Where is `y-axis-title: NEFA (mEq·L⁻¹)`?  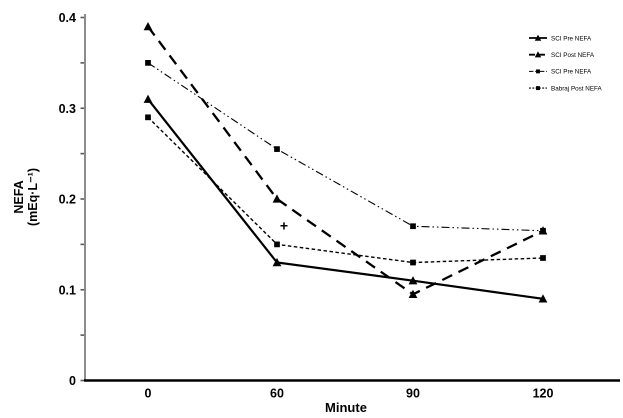 y-axis-title: NEFA (mEq·L⁻¹) is located at coordinates (26, 197).